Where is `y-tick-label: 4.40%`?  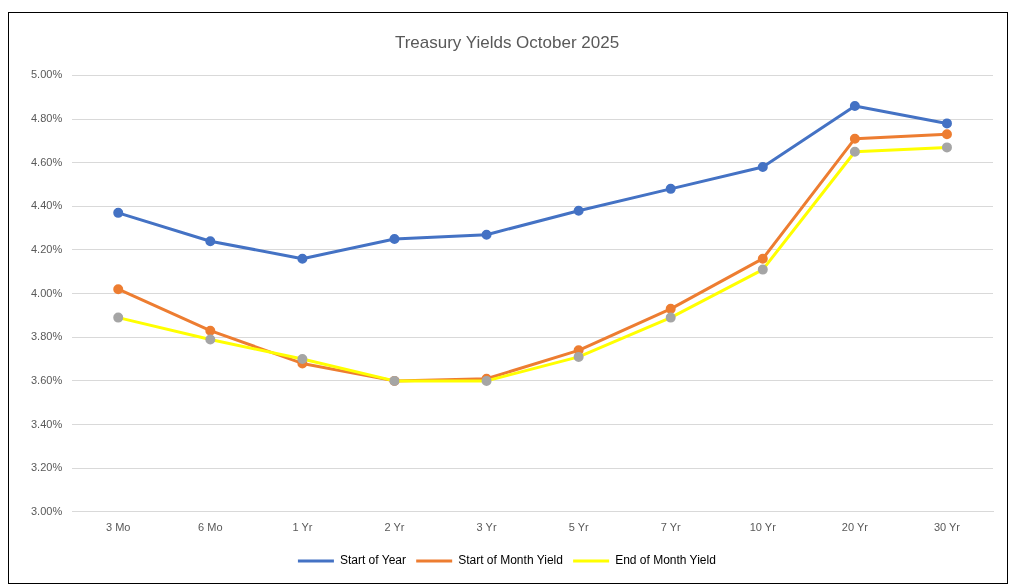
y-tick-label: 4.40% is located at coordinates (46, 205).